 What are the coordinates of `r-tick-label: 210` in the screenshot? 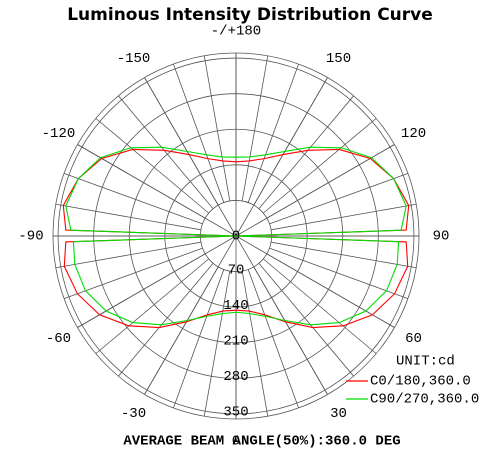 It's located at (235, 341).